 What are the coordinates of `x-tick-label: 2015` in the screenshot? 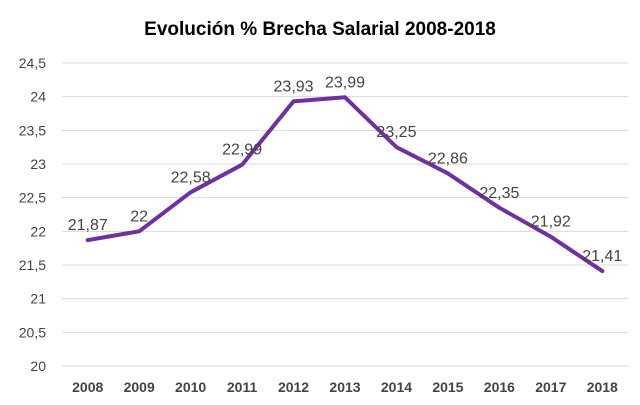 It's located at (447, 387).